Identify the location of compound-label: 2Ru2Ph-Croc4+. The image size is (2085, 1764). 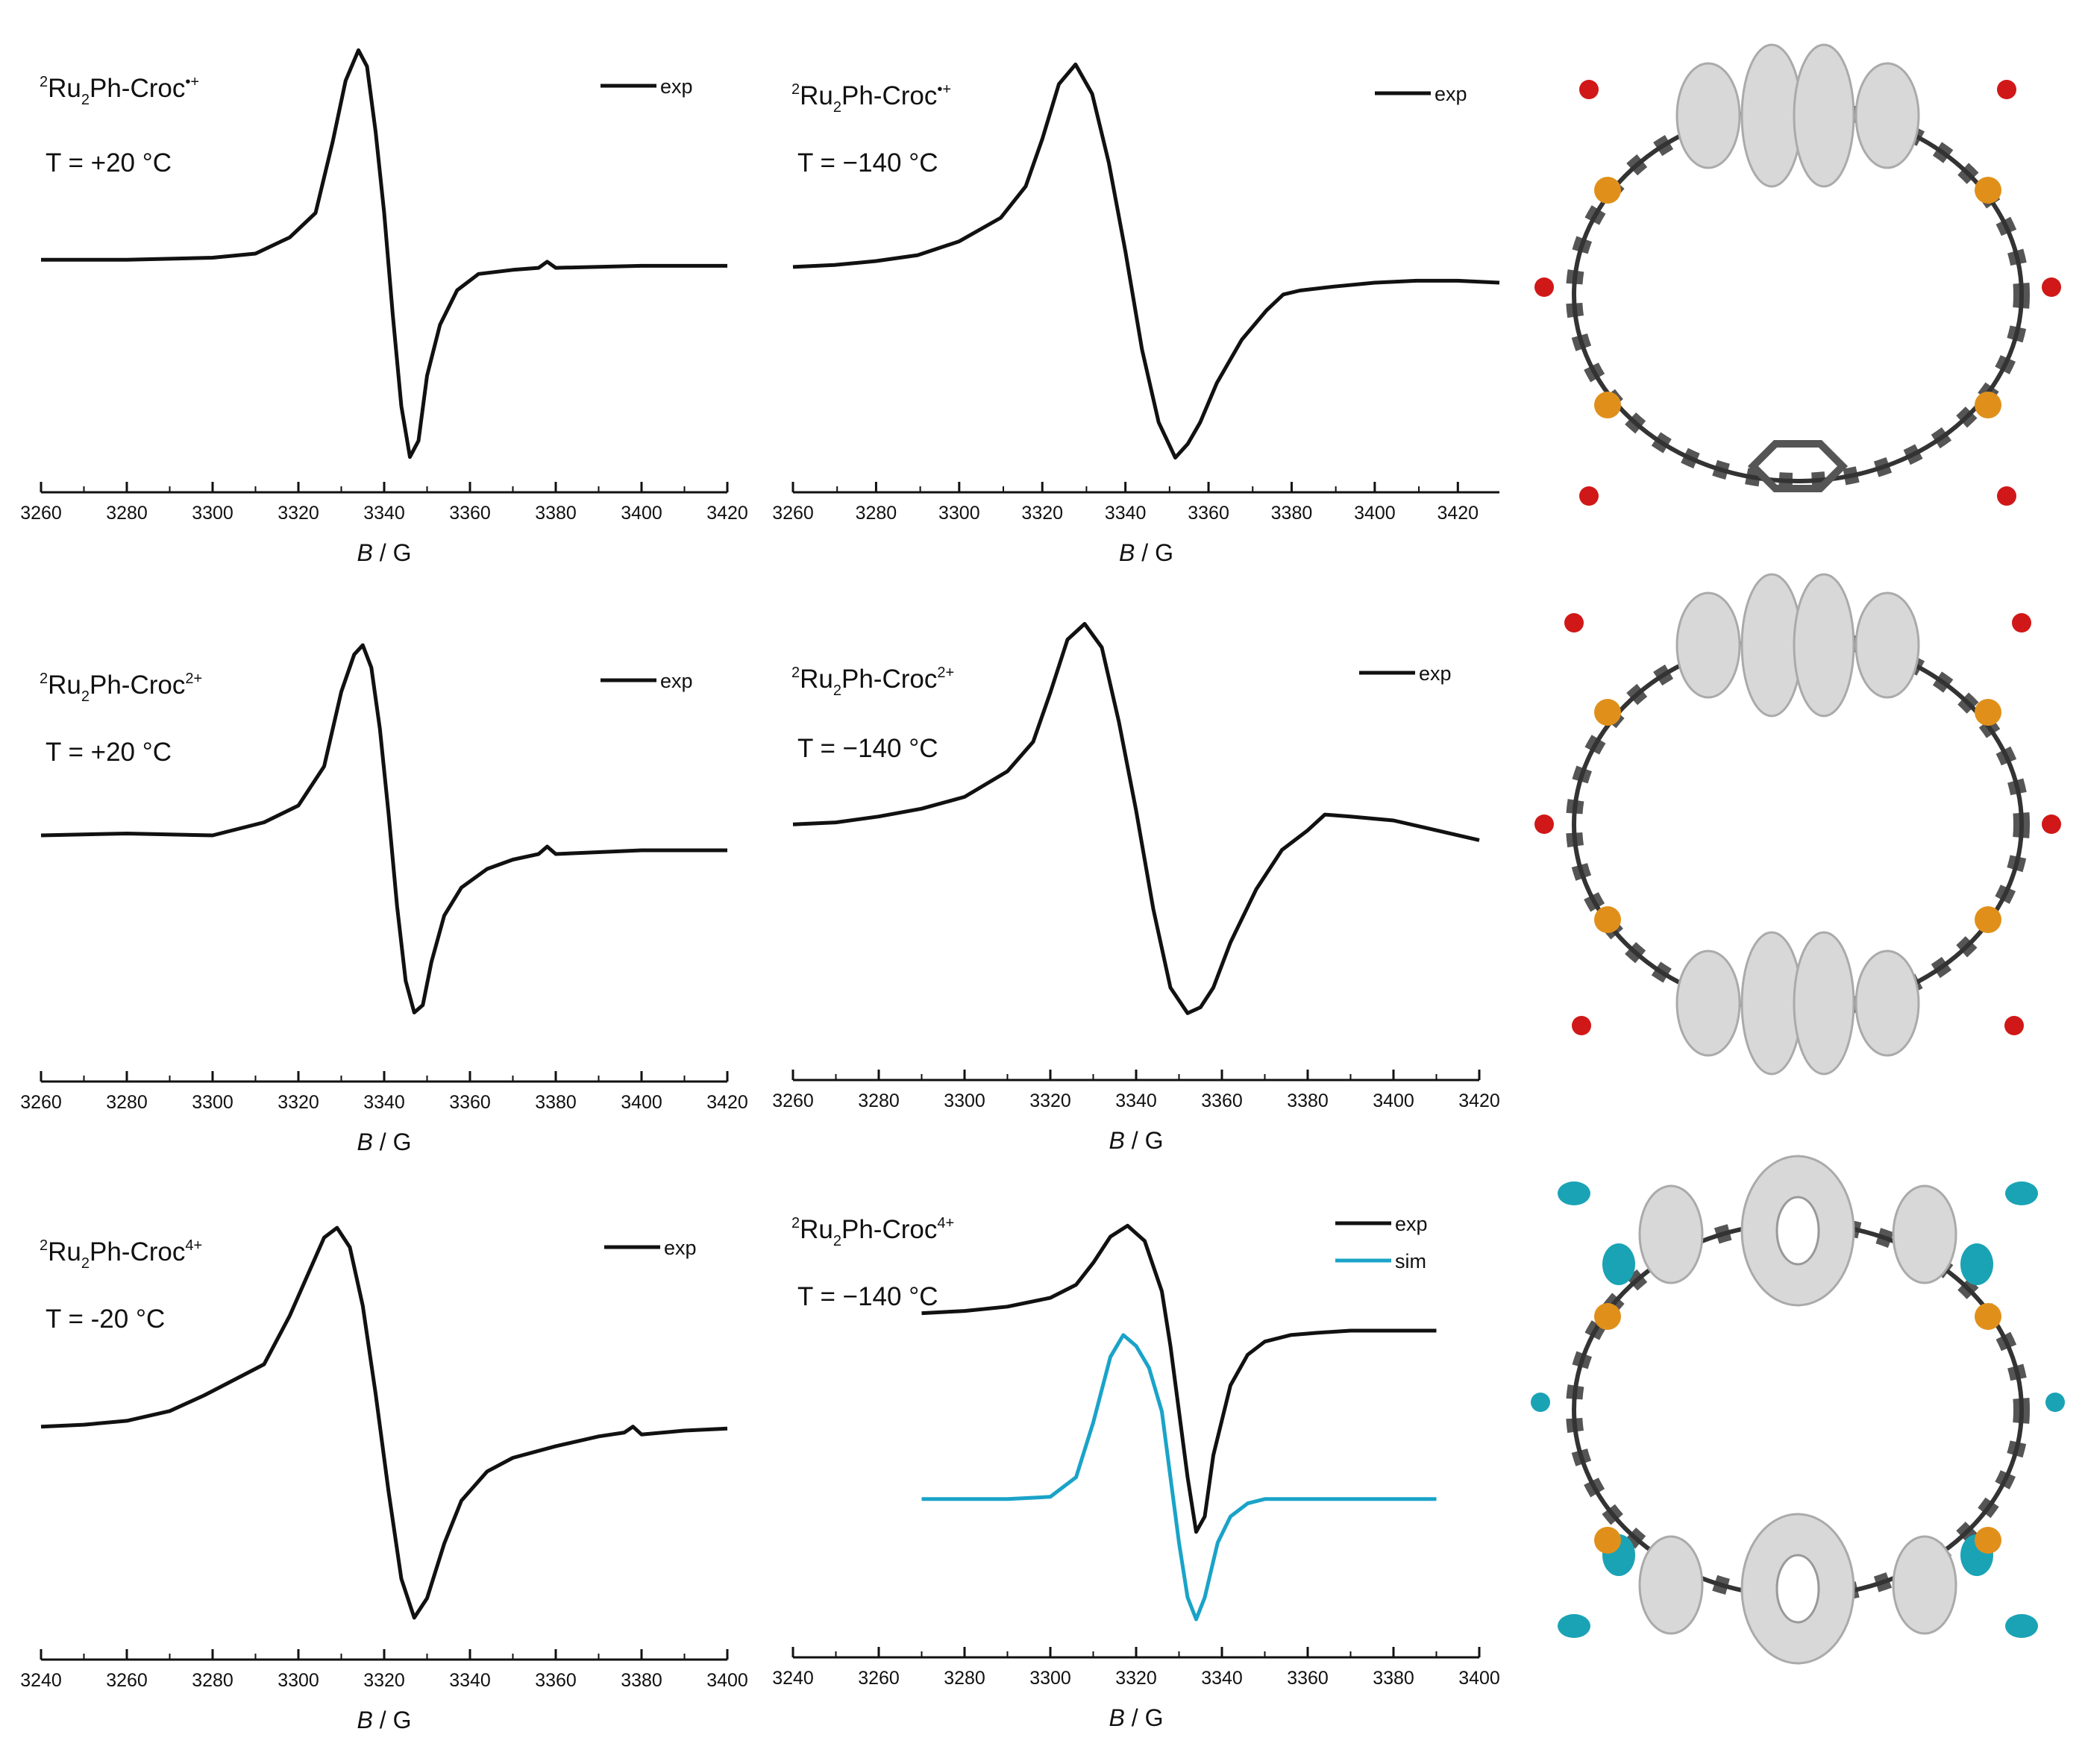
(121, 1254).